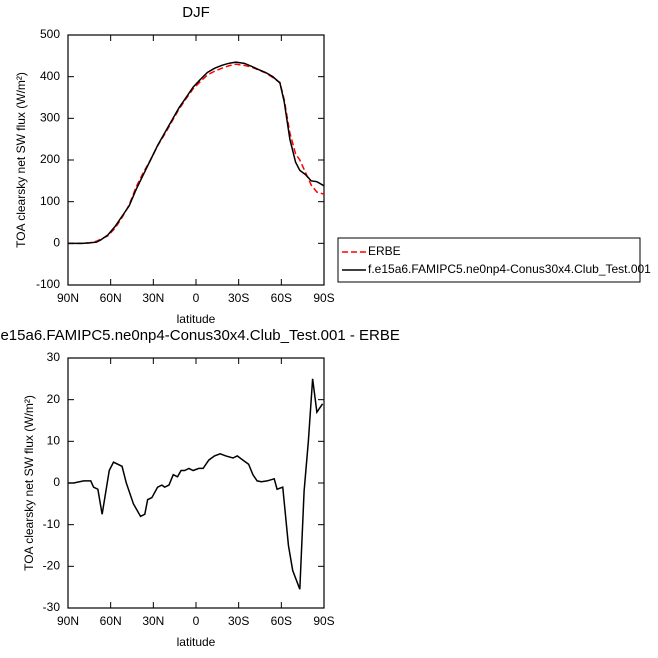  I want to click on y-tick-label: 100, so click(50, 201).